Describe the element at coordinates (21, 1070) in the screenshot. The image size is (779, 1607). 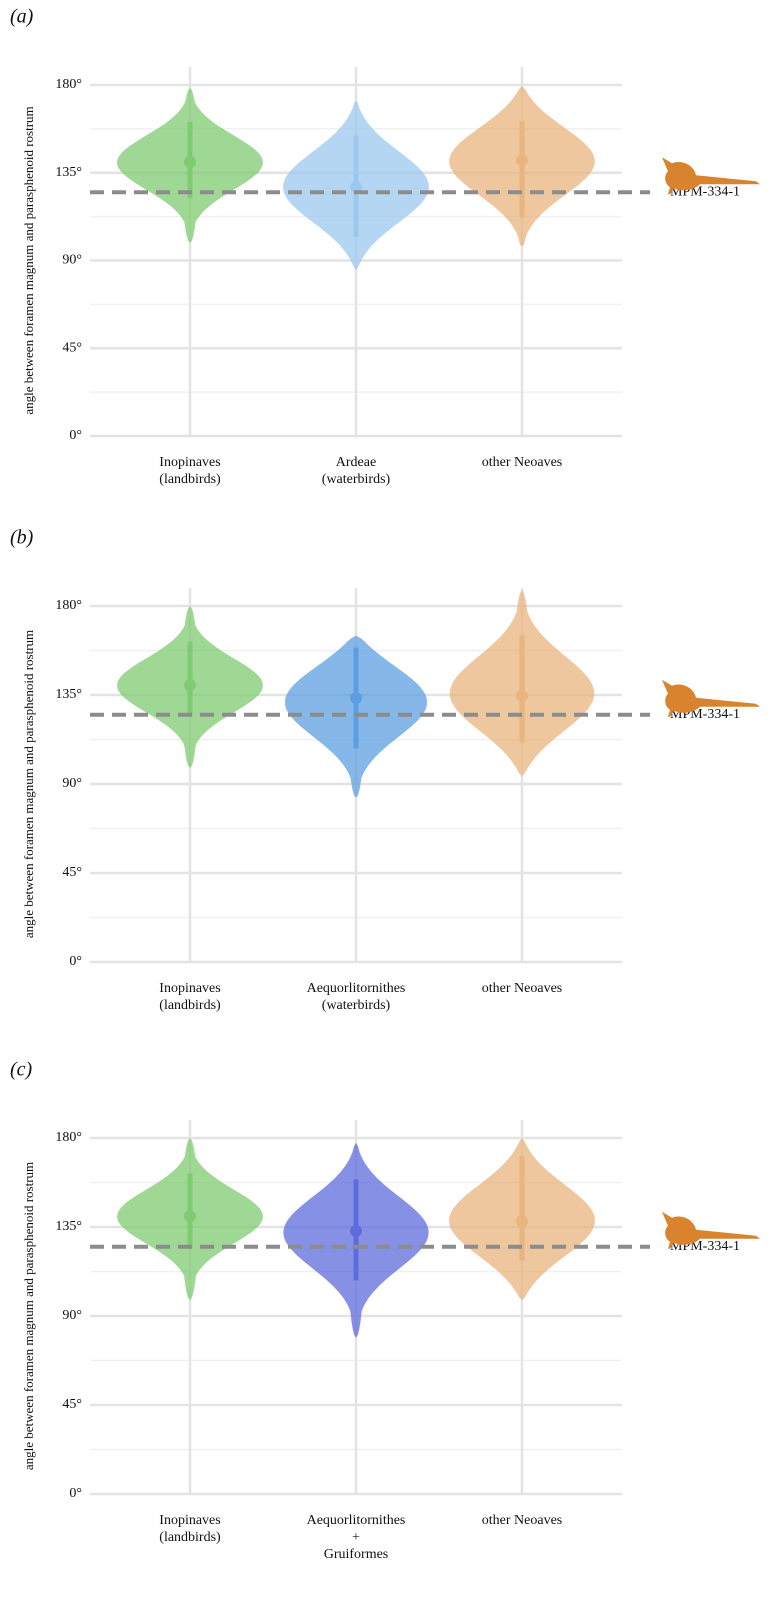
I see `panel-label: (c)` at that location.